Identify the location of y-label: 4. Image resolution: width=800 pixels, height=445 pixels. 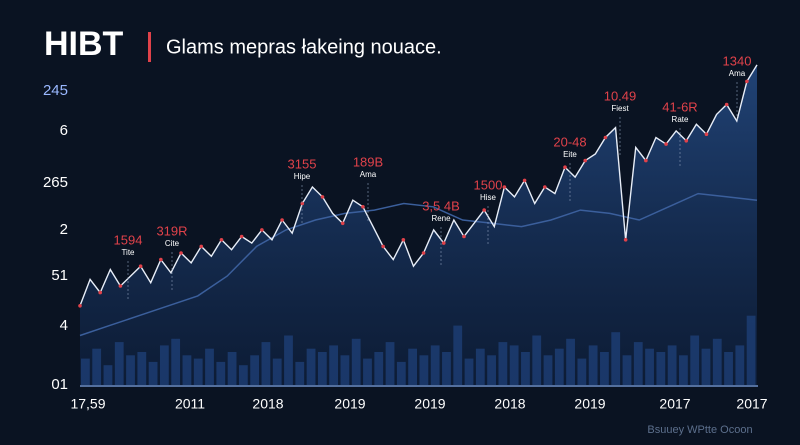
(64, 325).